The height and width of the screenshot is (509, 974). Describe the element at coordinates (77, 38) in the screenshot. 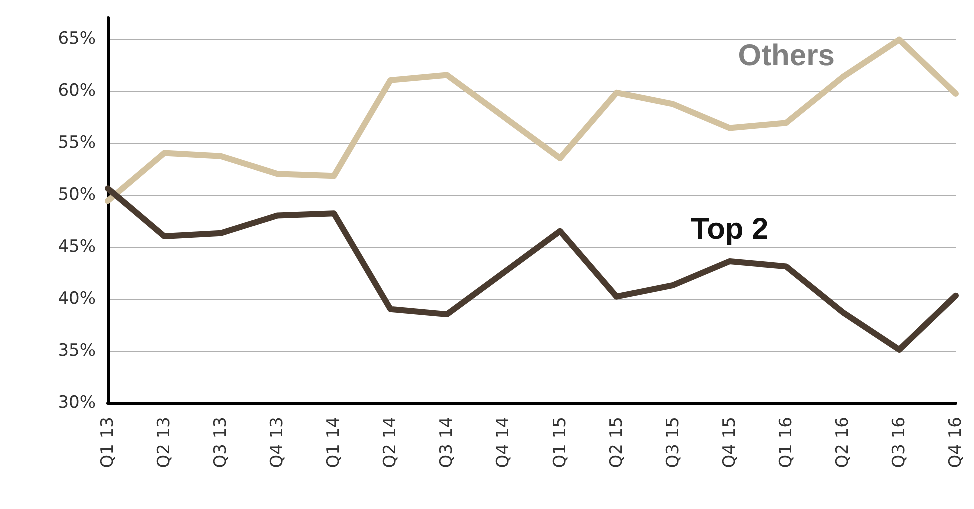

I see `y-tick-label: 65%` at that location.